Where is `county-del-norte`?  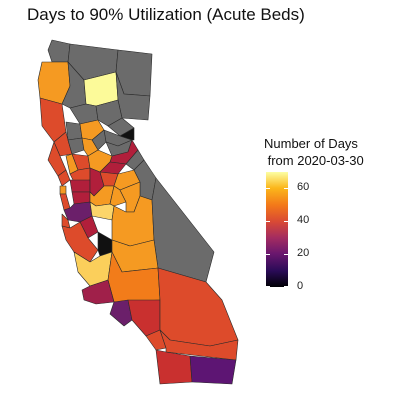 county-del-norte is located at coordinates (59, 51).